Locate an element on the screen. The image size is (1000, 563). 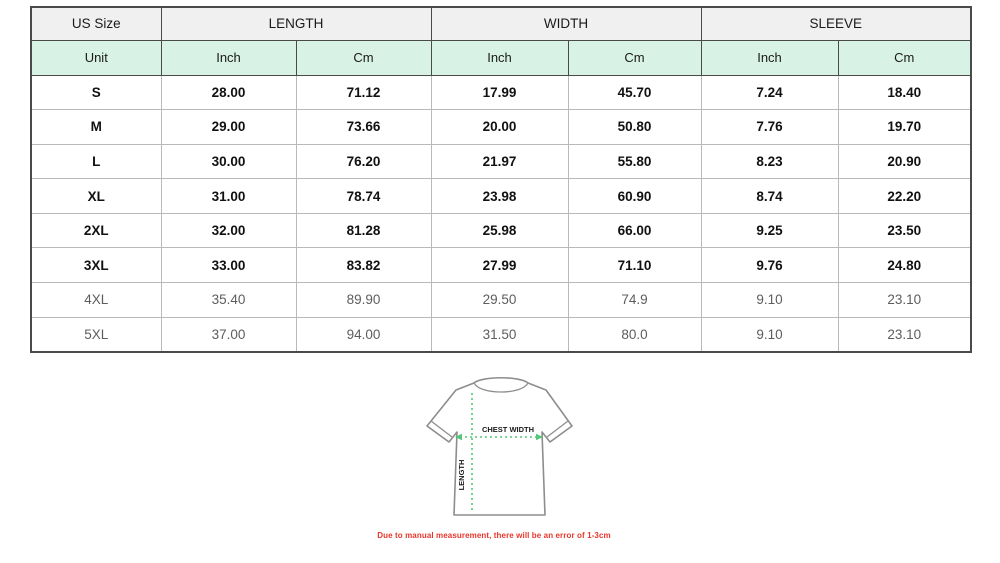
table-row-xl: XL 31.00 78.74 23.98 60.90 8.74 22.20 is located at coordinates (501, 196).